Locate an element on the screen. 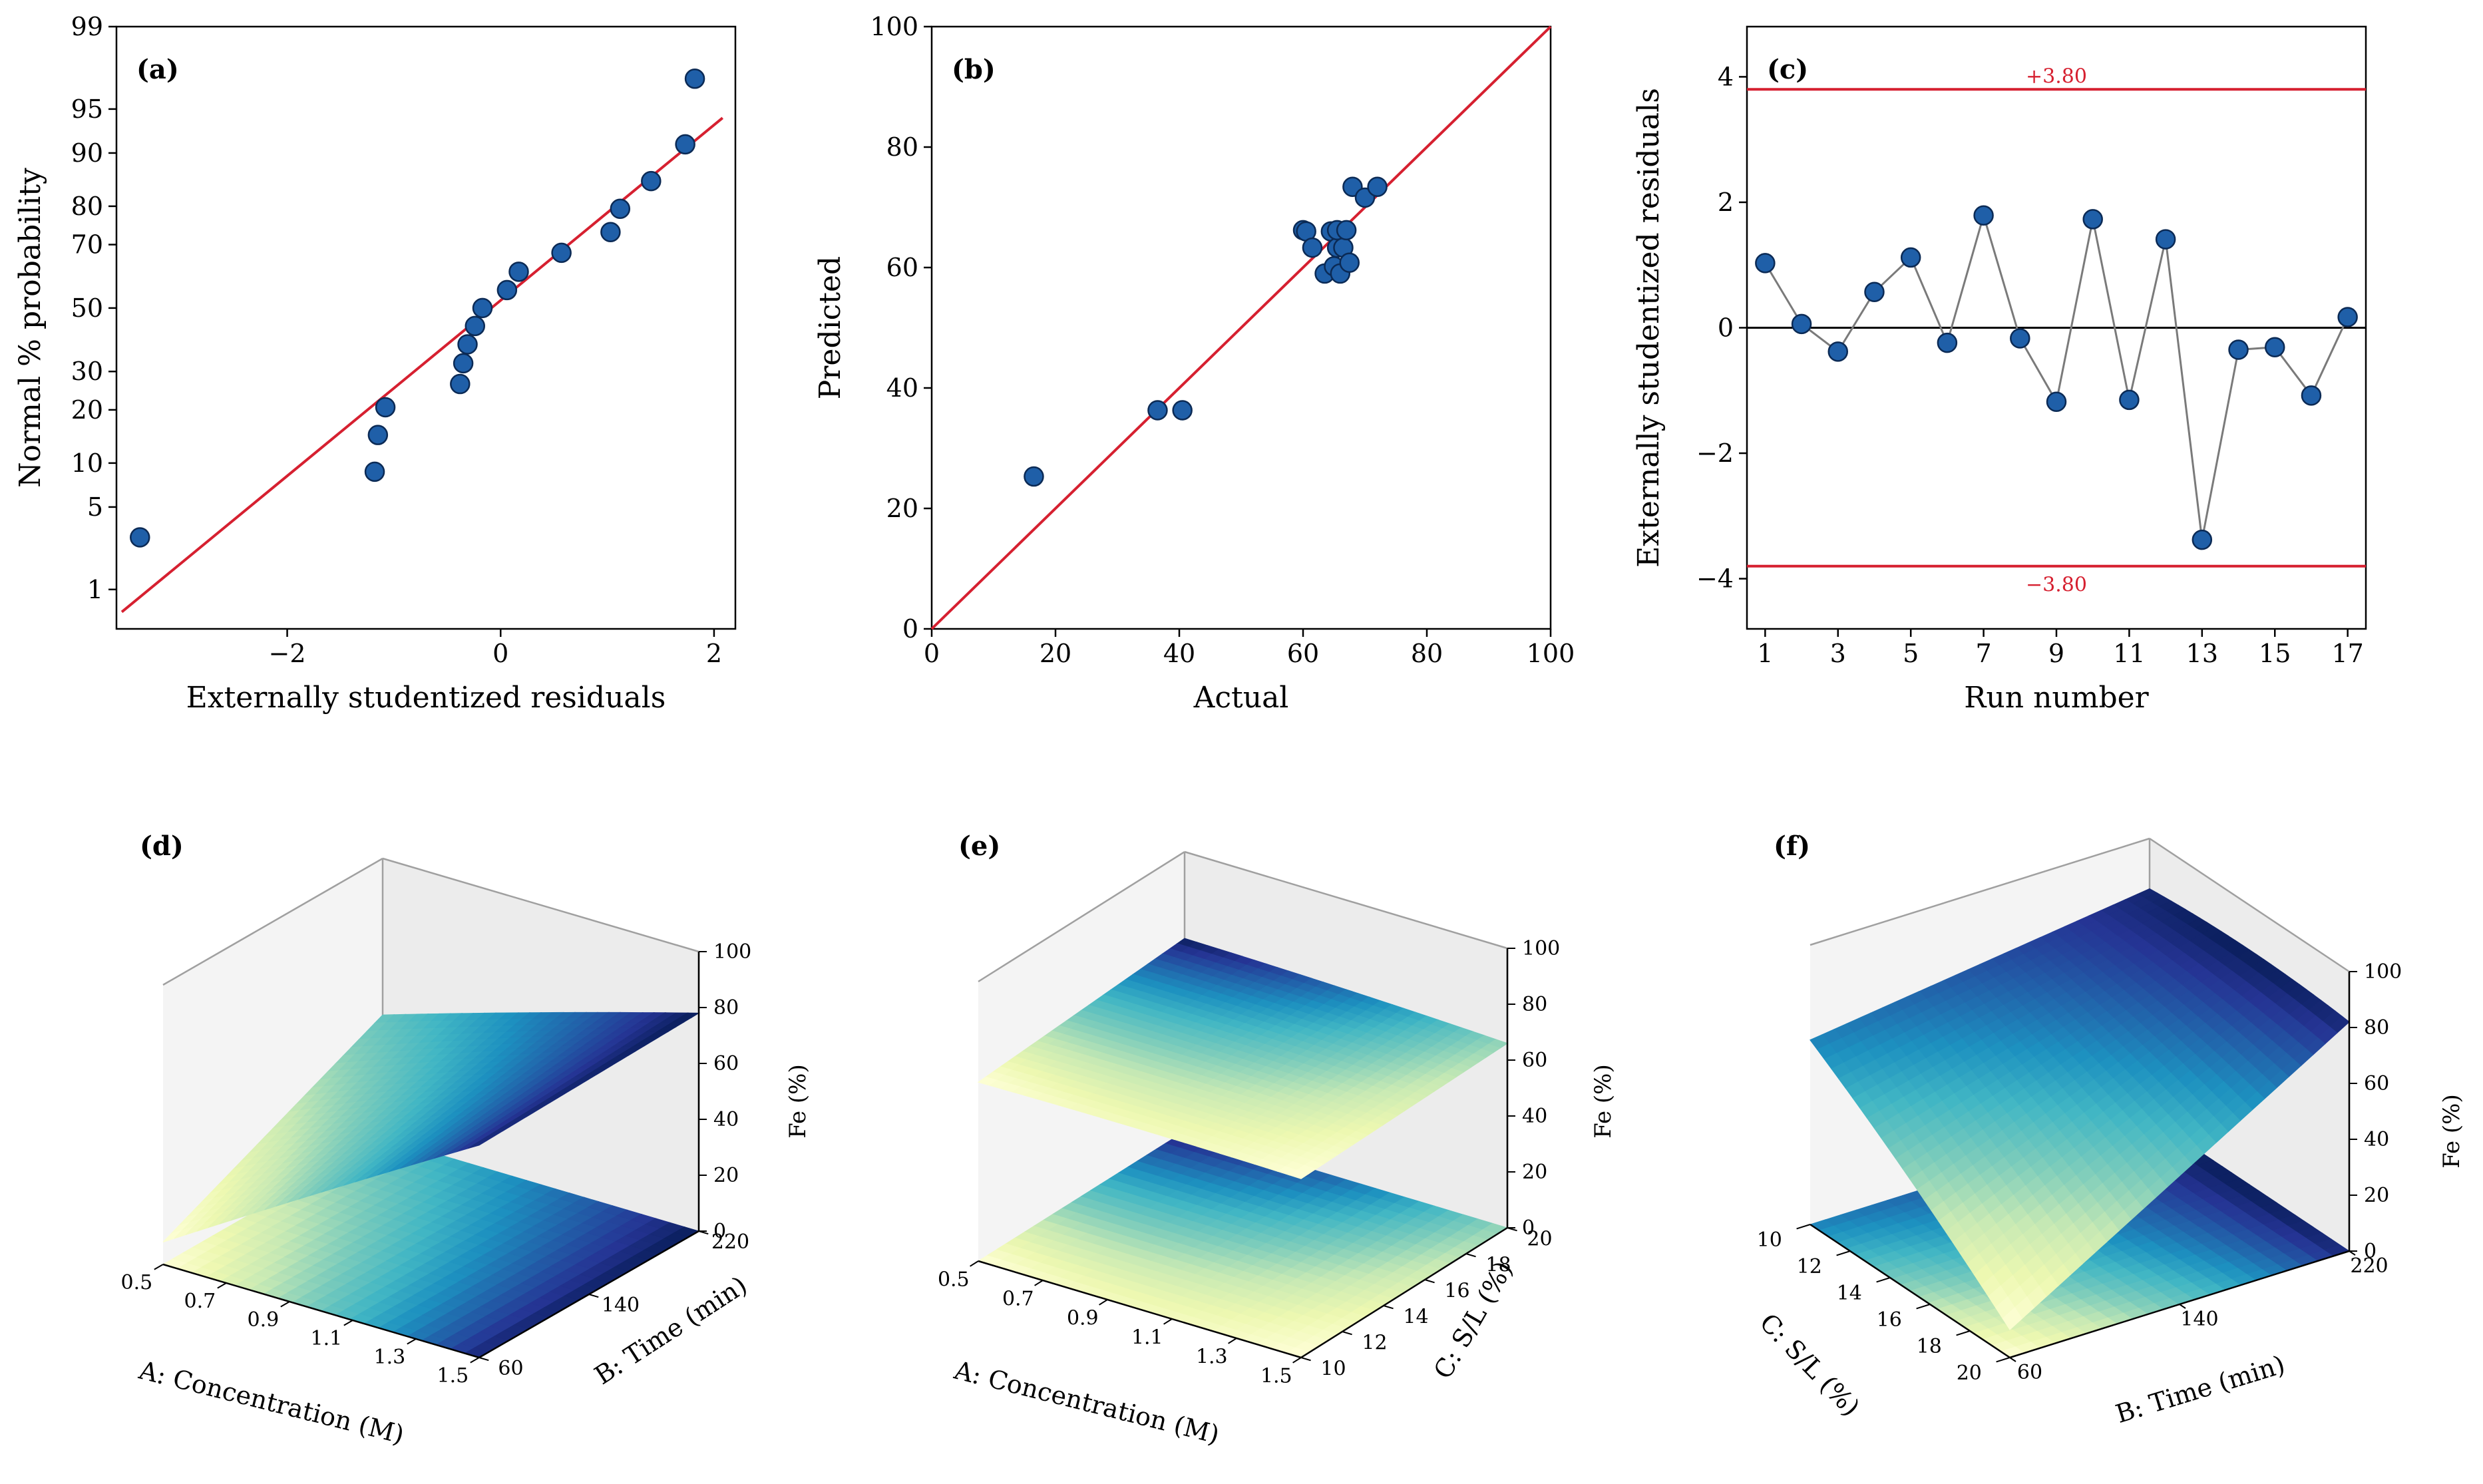 The width and height of the screenshot is (2483, 1484). y-tick-label: 220 is located at coordinates (730, 1242).